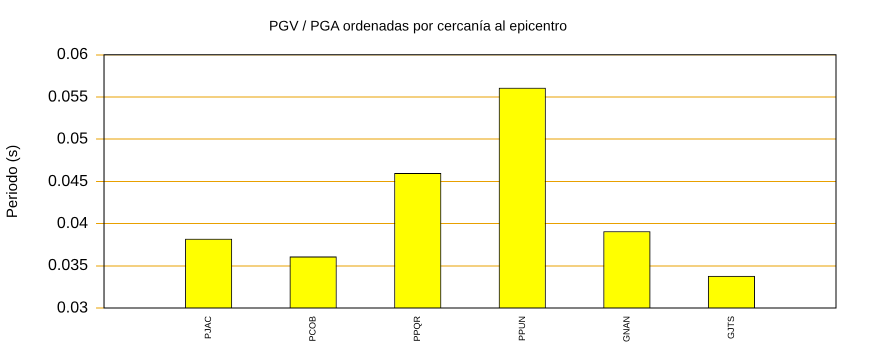  What do you see at coordinates (13, 181) in the screenshot?
I see `y-axis-title: Periodo (s)` at bounding box center [13, 181].